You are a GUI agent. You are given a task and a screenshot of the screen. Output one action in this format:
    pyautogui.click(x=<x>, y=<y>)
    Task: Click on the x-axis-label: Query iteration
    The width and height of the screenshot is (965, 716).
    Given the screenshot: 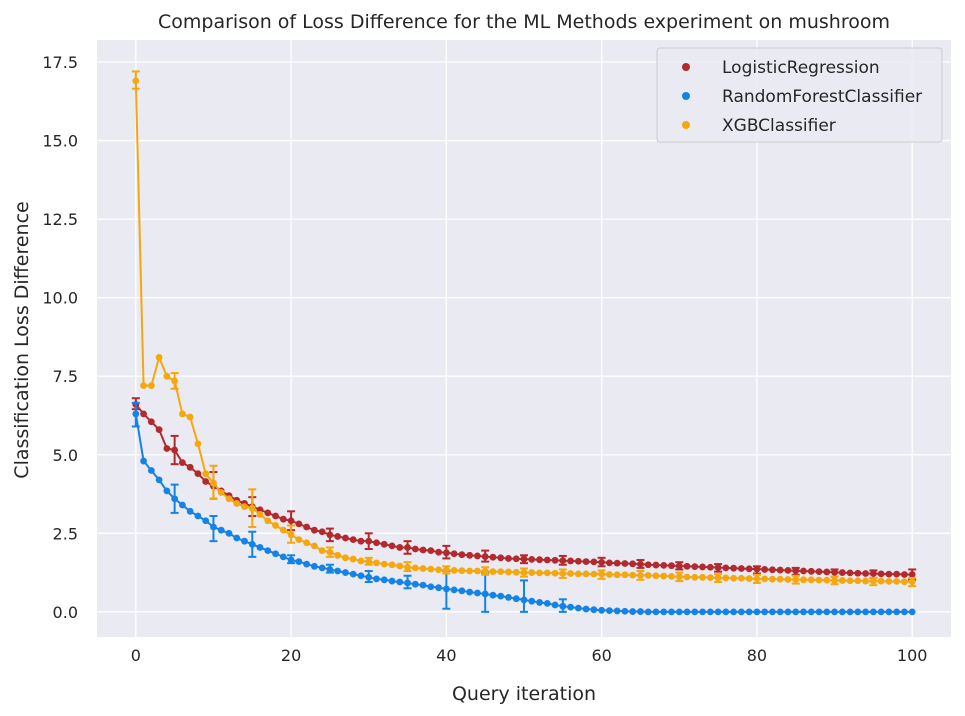 What is the action you would take?
    pyautogui.click(x=524, y=694)
    